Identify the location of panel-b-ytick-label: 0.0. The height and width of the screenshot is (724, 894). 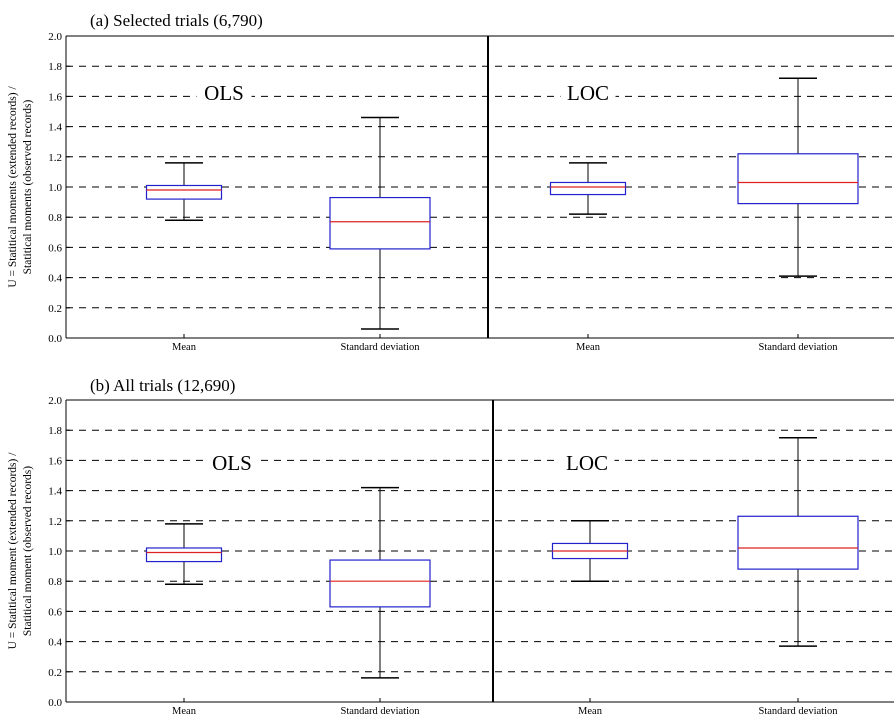
(55, 703).